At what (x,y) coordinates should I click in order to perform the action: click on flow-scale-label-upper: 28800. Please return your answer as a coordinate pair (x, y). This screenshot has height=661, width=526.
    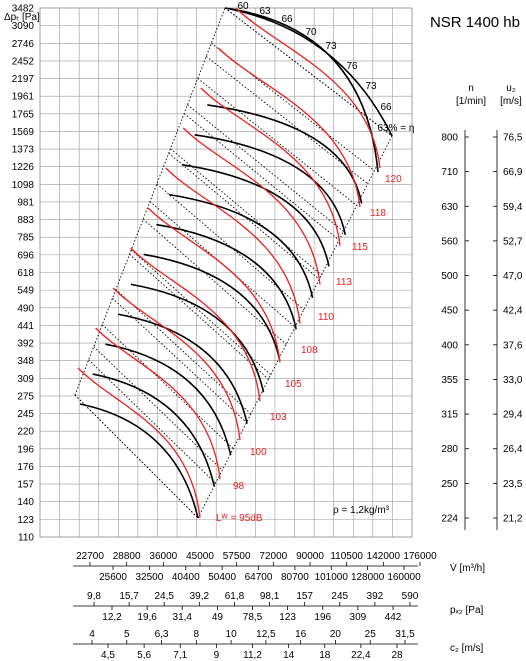
    Looking at the image, I should click on (127, 556).